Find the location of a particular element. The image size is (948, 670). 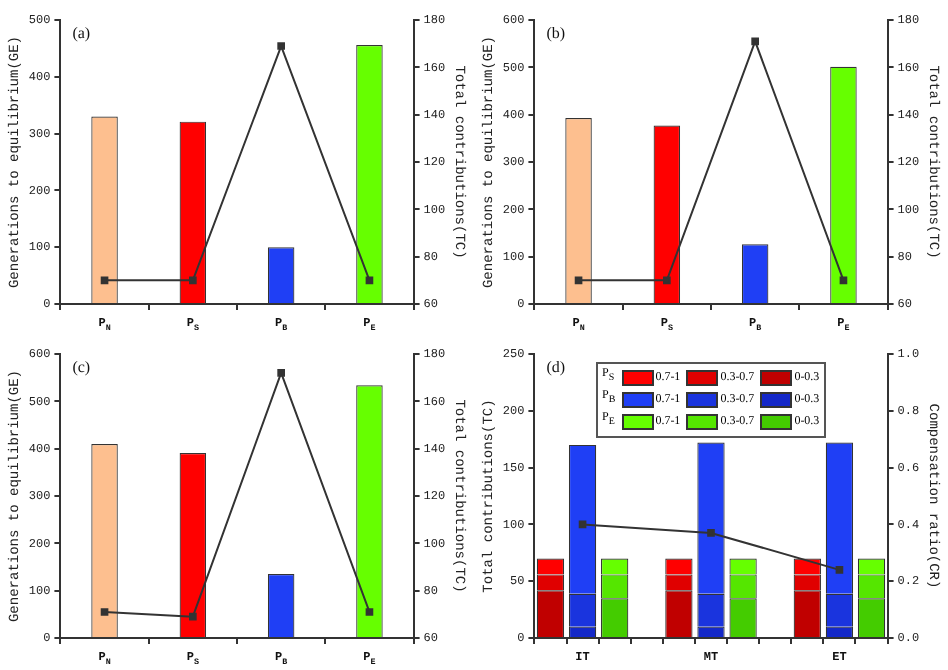

chart-title: (d) is located at coordinates (556, 367).